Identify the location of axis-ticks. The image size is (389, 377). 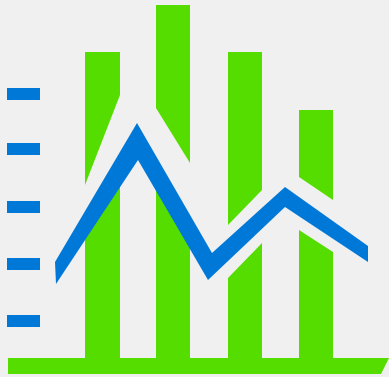
(23, 207).